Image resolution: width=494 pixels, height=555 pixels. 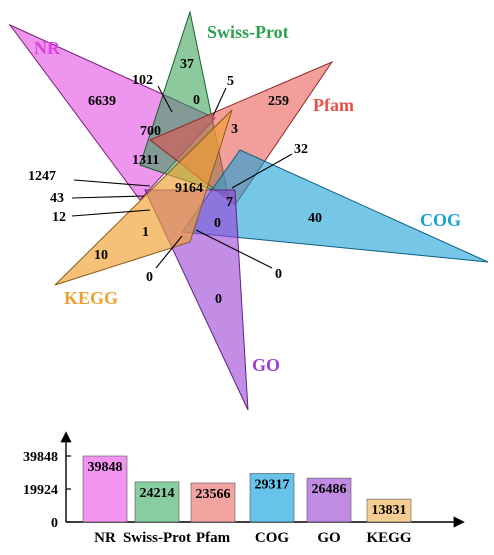 I want to click on region-label: 40, so click(x=315, y=218).